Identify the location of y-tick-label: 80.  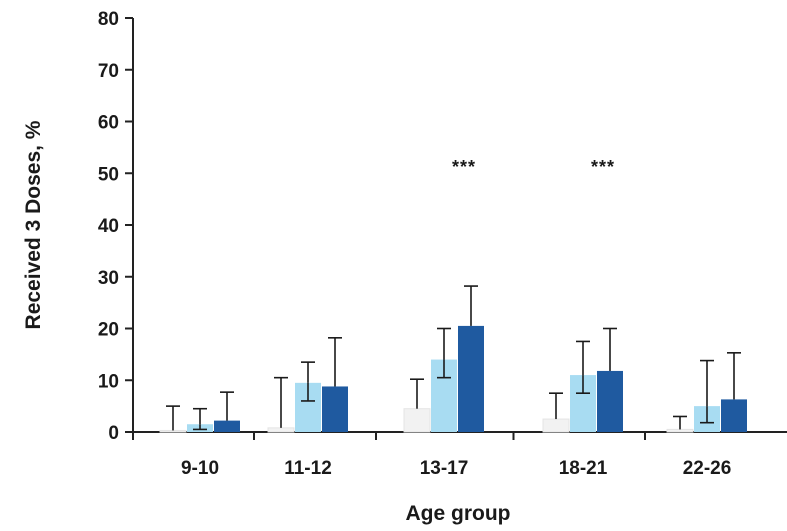
(108, 19).